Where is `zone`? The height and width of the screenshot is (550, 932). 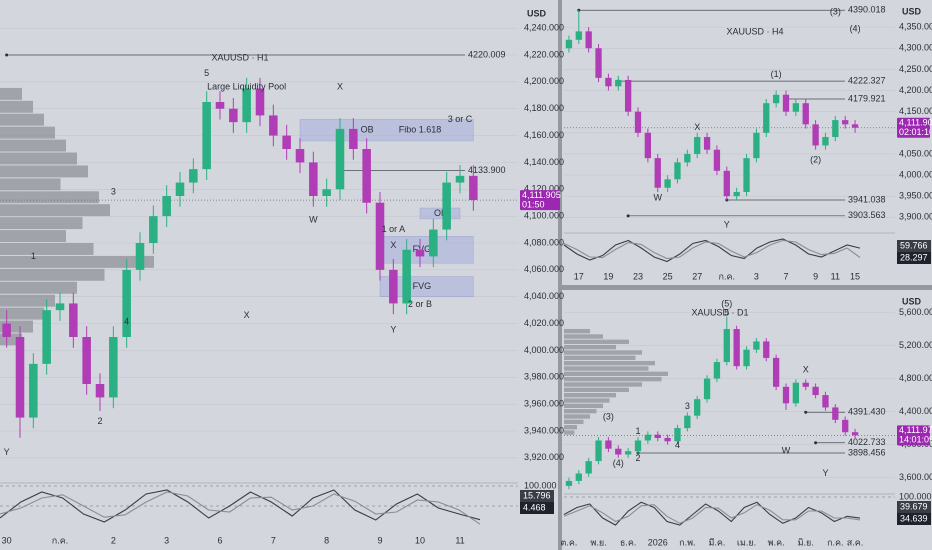 zone is located at coordinates (426, 249).